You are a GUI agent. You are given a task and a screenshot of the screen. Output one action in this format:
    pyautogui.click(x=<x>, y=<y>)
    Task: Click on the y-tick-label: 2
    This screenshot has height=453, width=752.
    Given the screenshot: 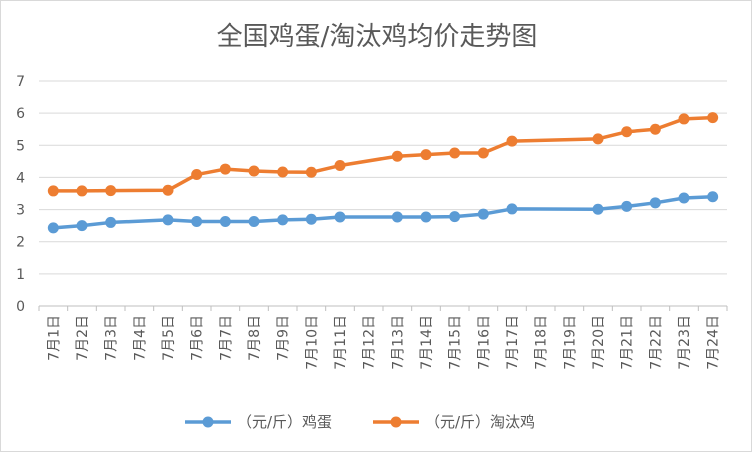 What is the action you would take?
    pyautogui.click(x=20, y=243)
    